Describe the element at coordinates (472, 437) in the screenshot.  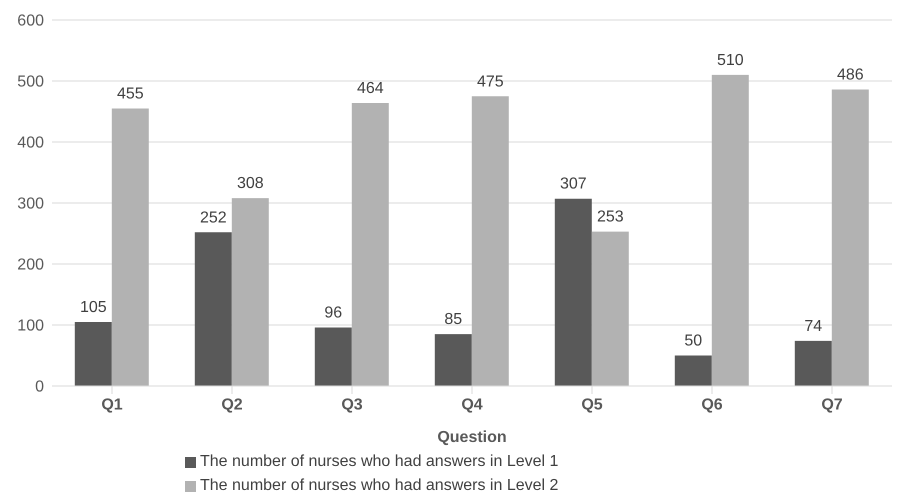
I see `x-axis-title: Question` at that location.